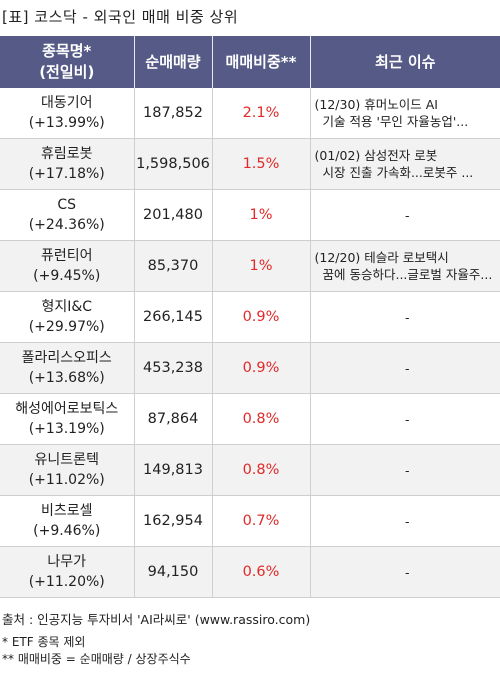 Image resolution: width=500 pixels, height=675 pixels. Describe the element at coordinates (173, 419) in the screenshot. I see `net-volume-cell: 87,864` at that location.